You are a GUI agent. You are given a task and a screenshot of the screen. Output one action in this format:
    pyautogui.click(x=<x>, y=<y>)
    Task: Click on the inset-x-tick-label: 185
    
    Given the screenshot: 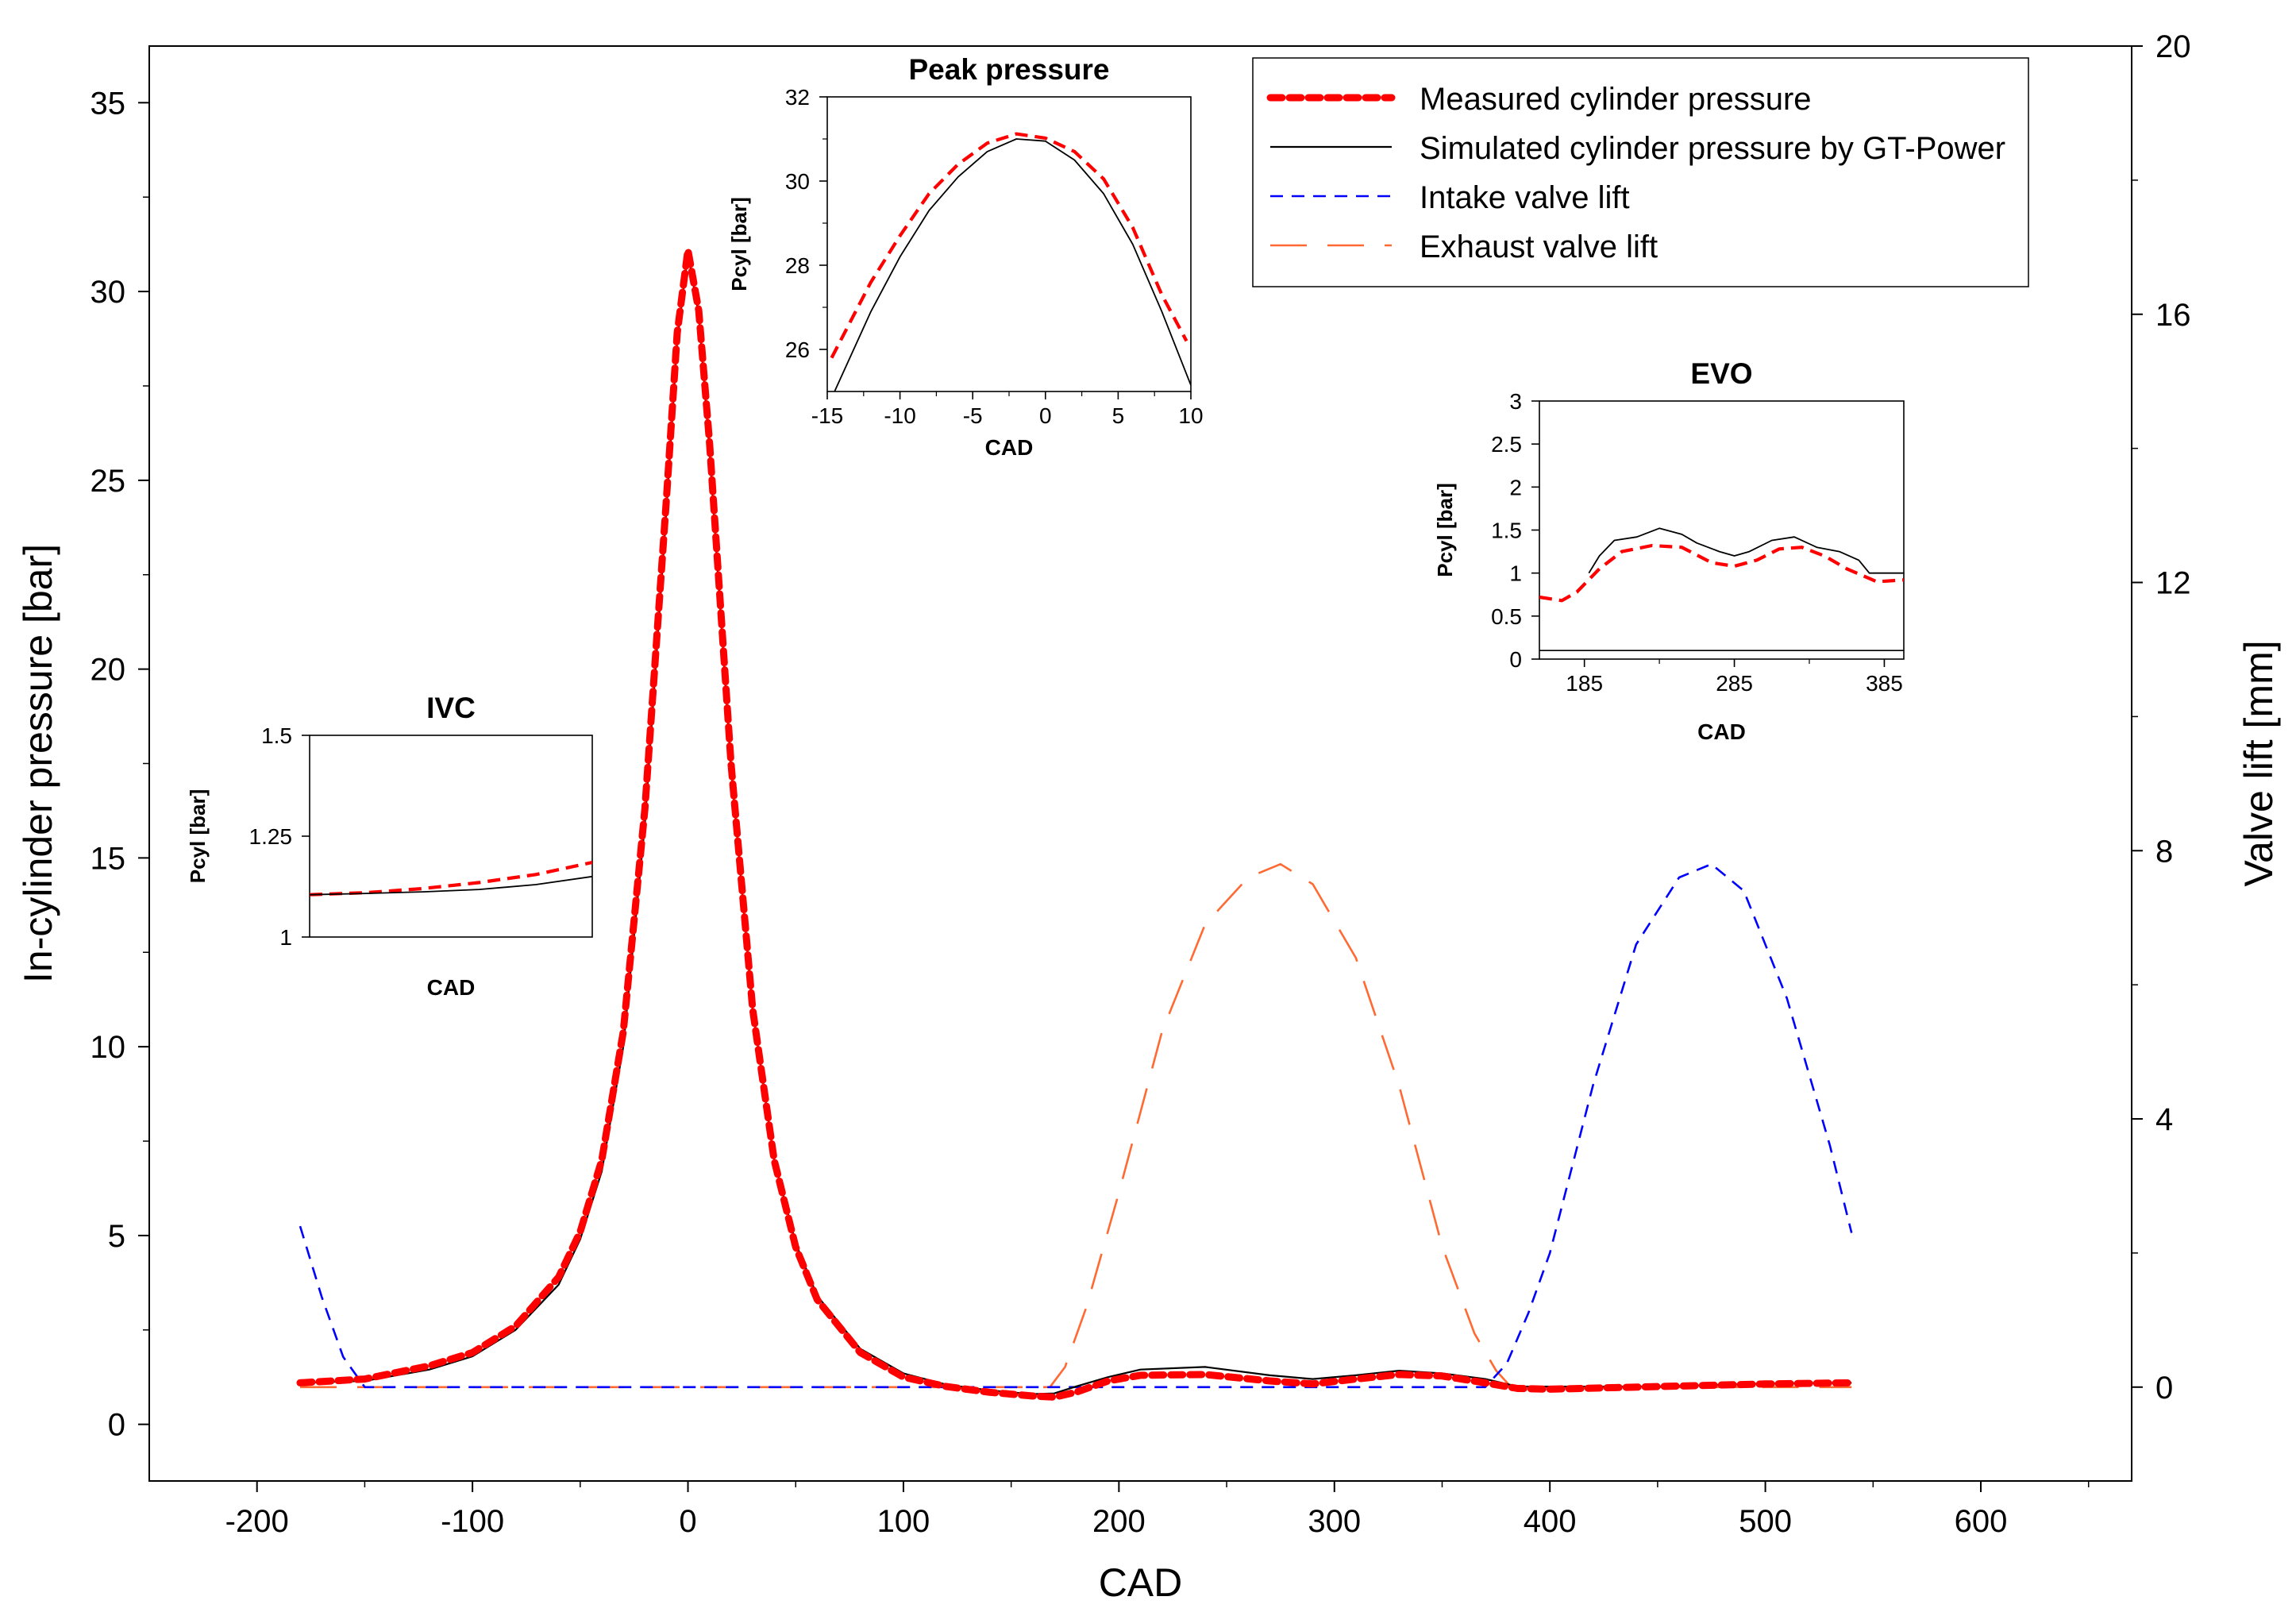 What is the action you would take?
    pyautogui.click(x=1584, y=683)
    